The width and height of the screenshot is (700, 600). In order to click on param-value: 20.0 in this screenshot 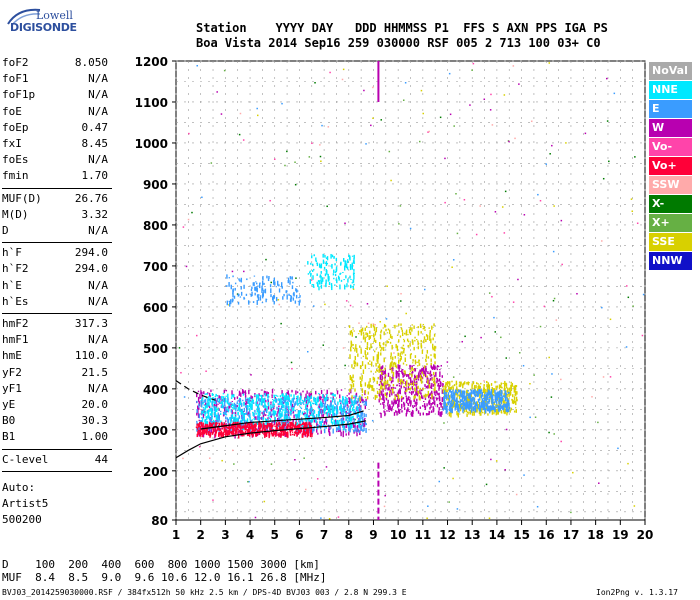, I will do `click(95, 404)`.